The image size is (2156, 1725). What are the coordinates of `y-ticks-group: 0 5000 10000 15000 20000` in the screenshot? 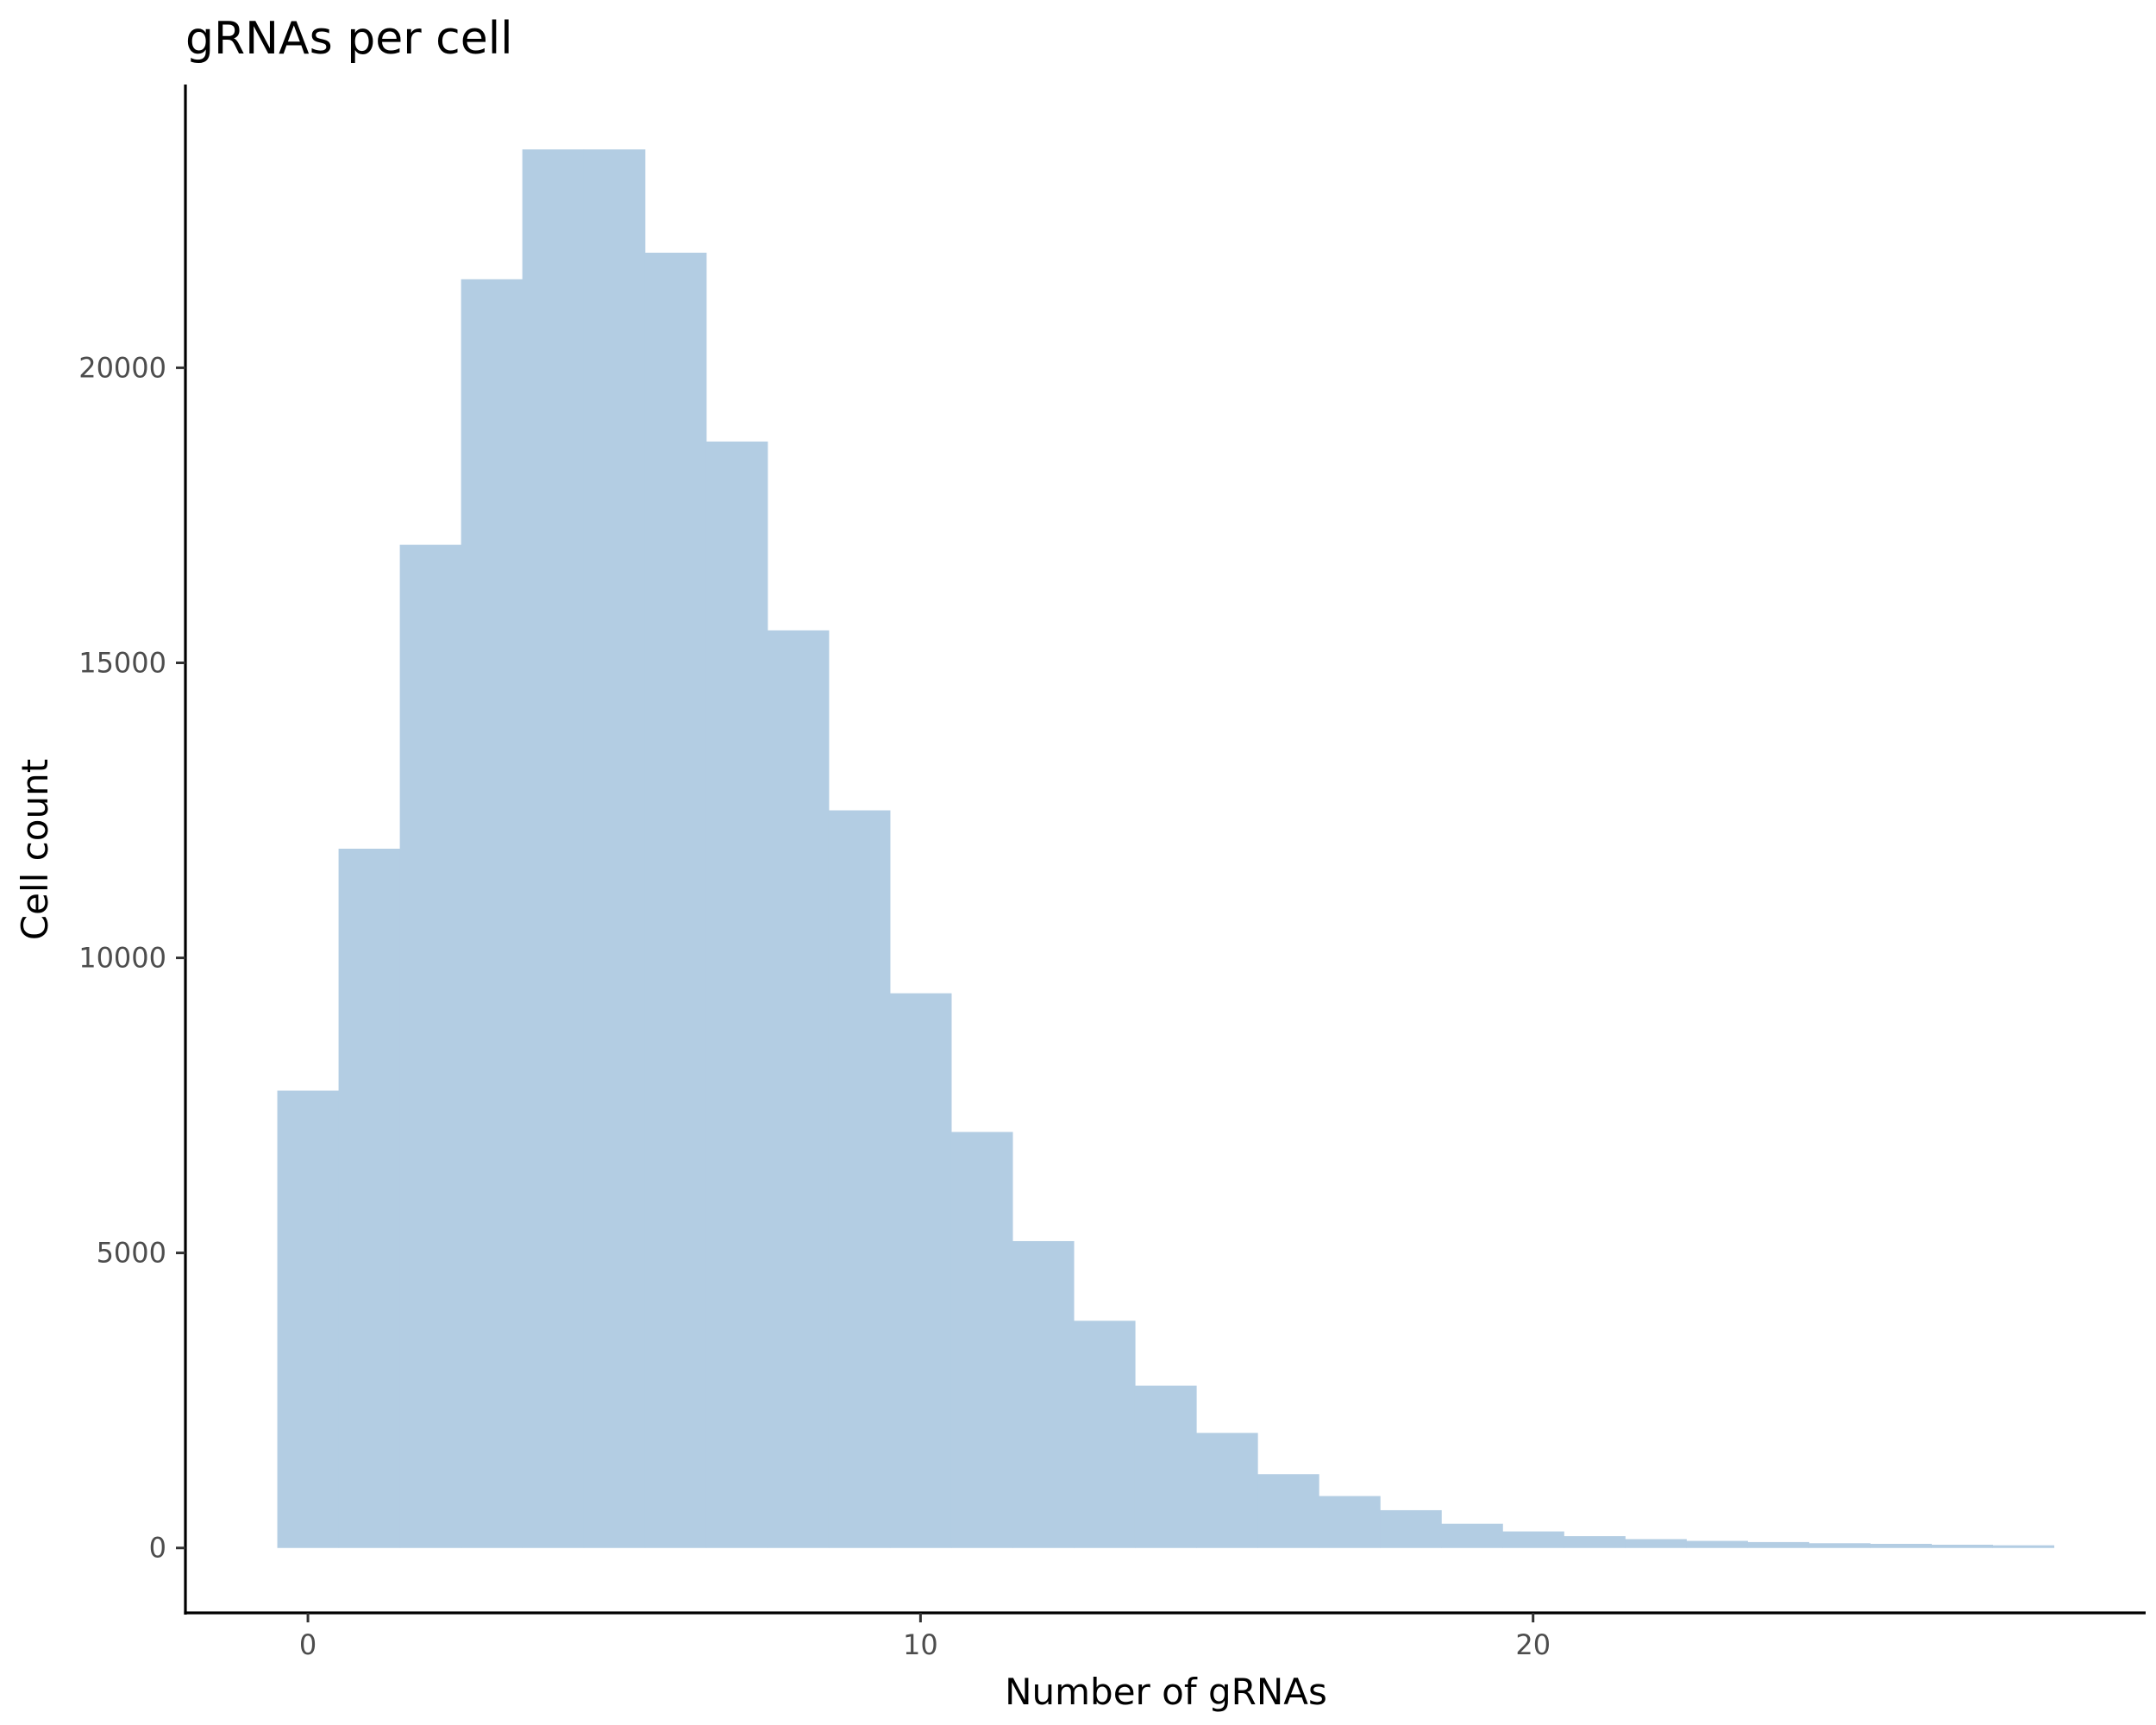 It's located at (131, 958).